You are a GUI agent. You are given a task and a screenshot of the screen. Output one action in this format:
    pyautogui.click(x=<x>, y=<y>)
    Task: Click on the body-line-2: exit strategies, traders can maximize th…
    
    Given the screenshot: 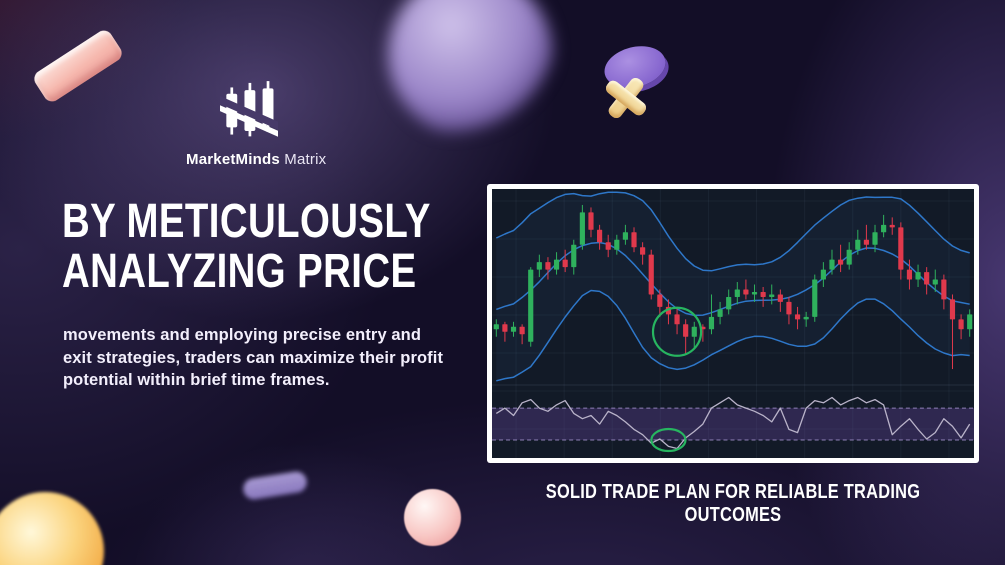 What is the action you would take?
    pyautogui.click(x=253, y=357)
    